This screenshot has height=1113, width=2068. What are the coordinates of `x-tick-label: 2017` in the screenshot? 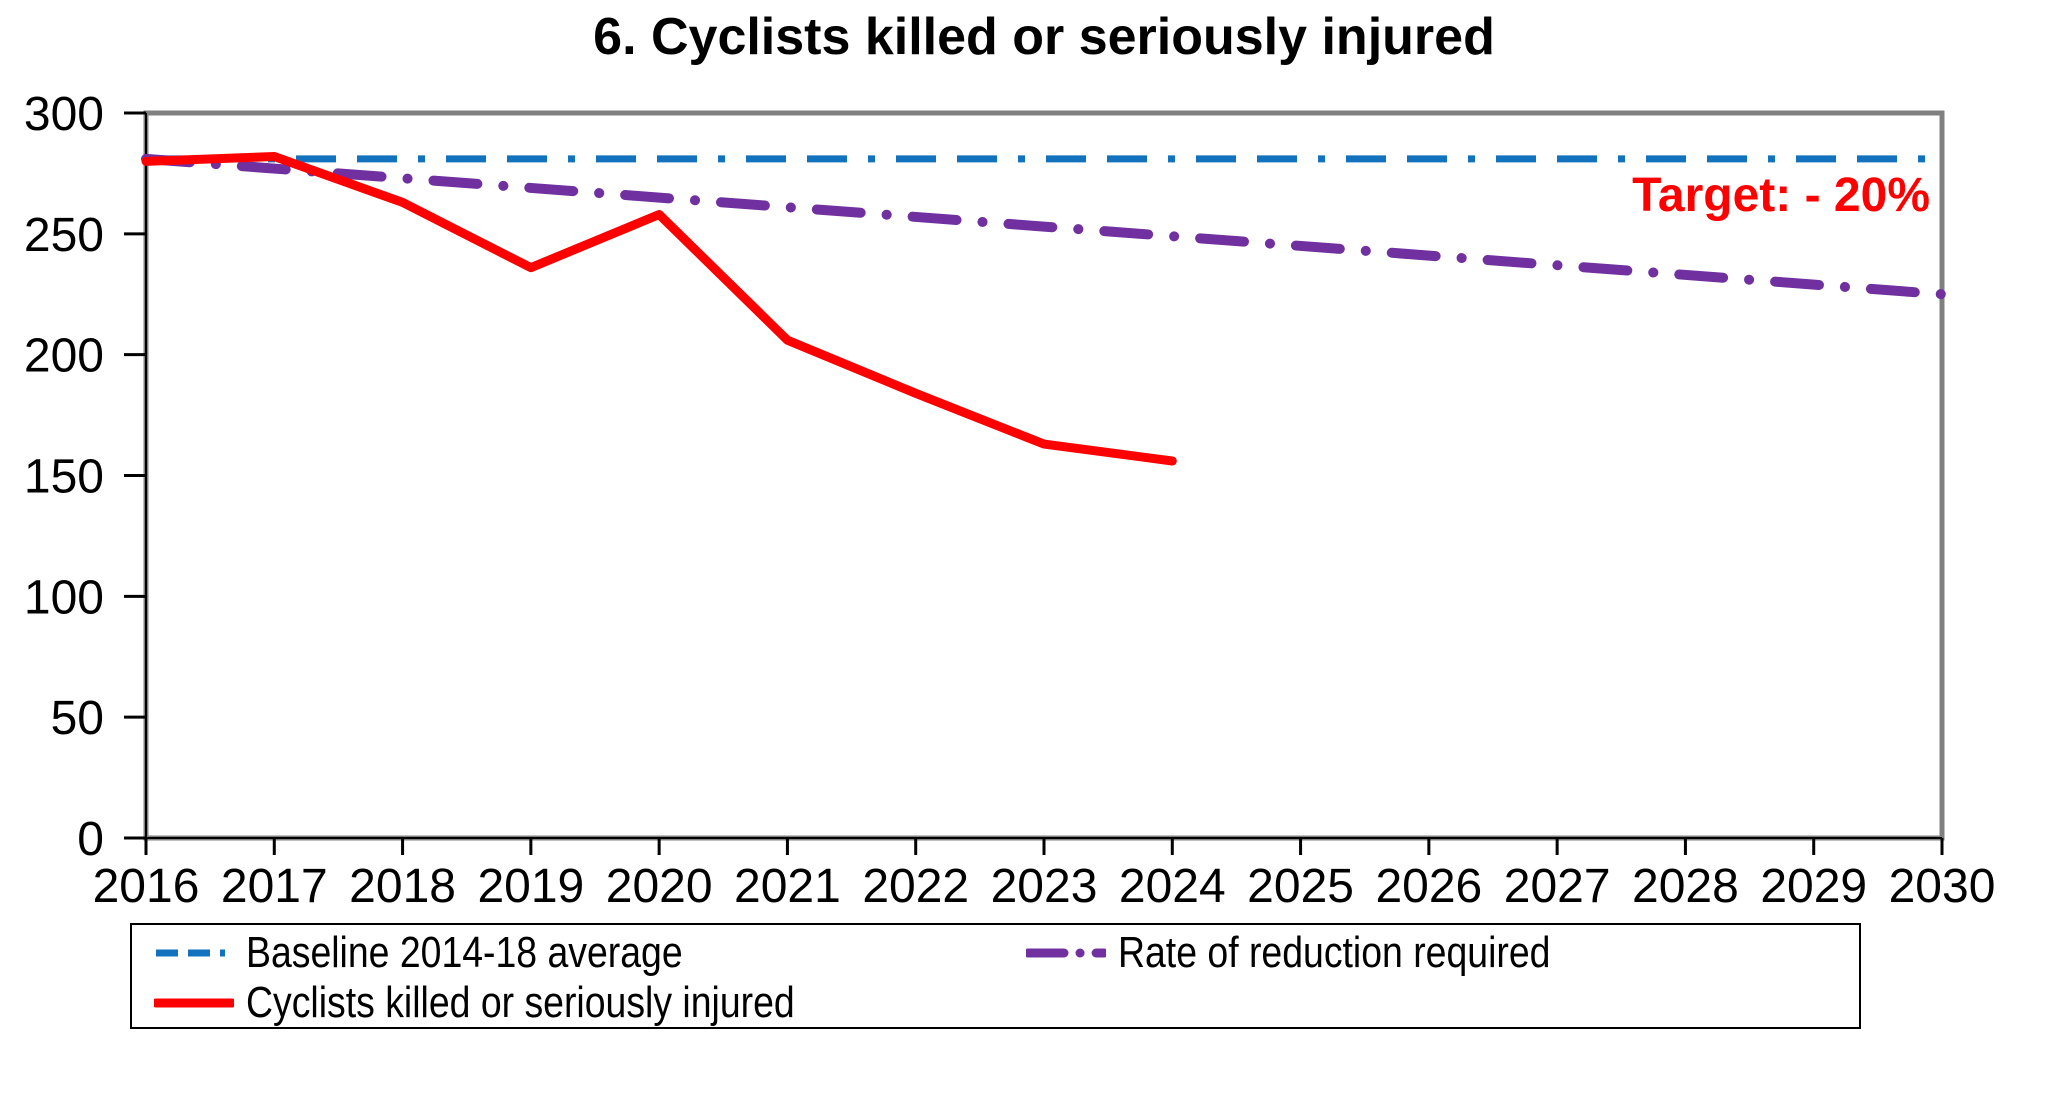 It's located at (274, 886).